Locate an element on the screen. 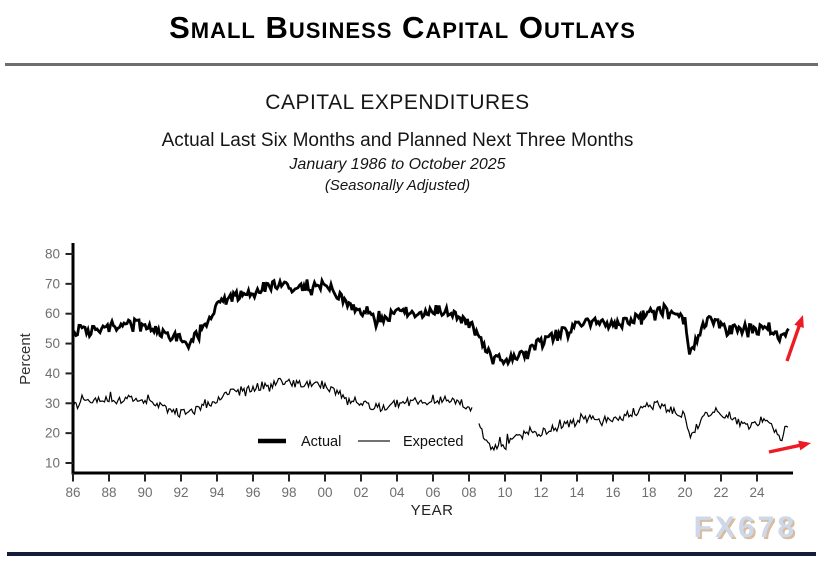  x-tick-label: 20 is located at coordinates (684, 492).